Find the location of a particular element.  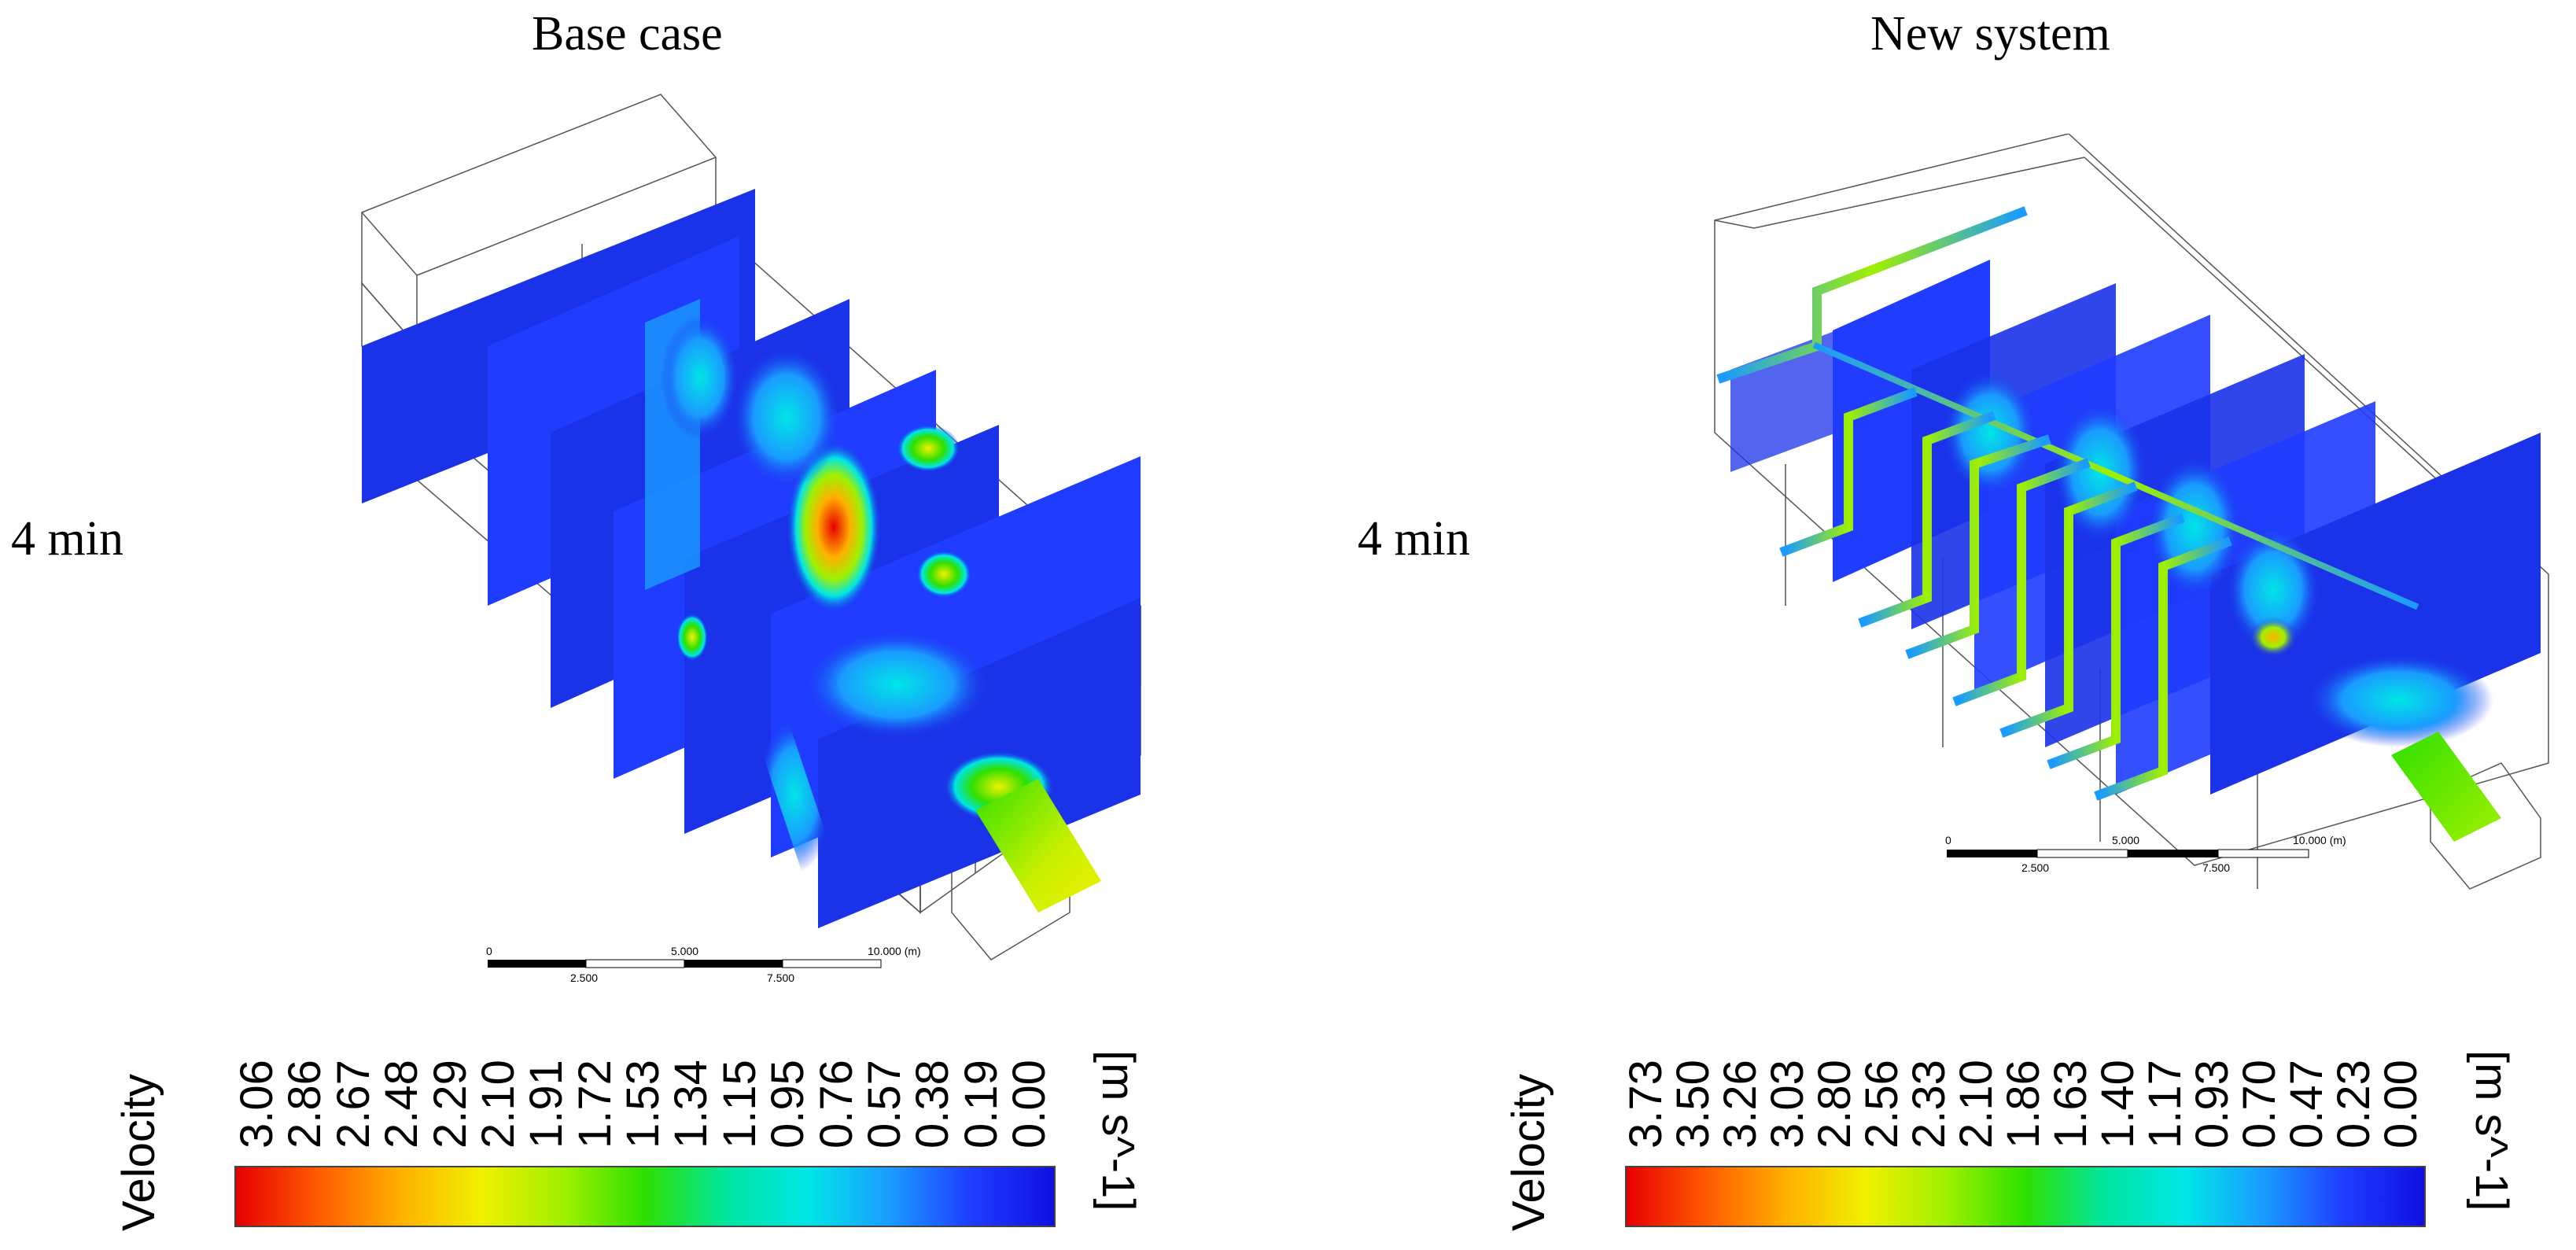

legend-tick-label: 3.73 is located at coordinates (1645, 1104).